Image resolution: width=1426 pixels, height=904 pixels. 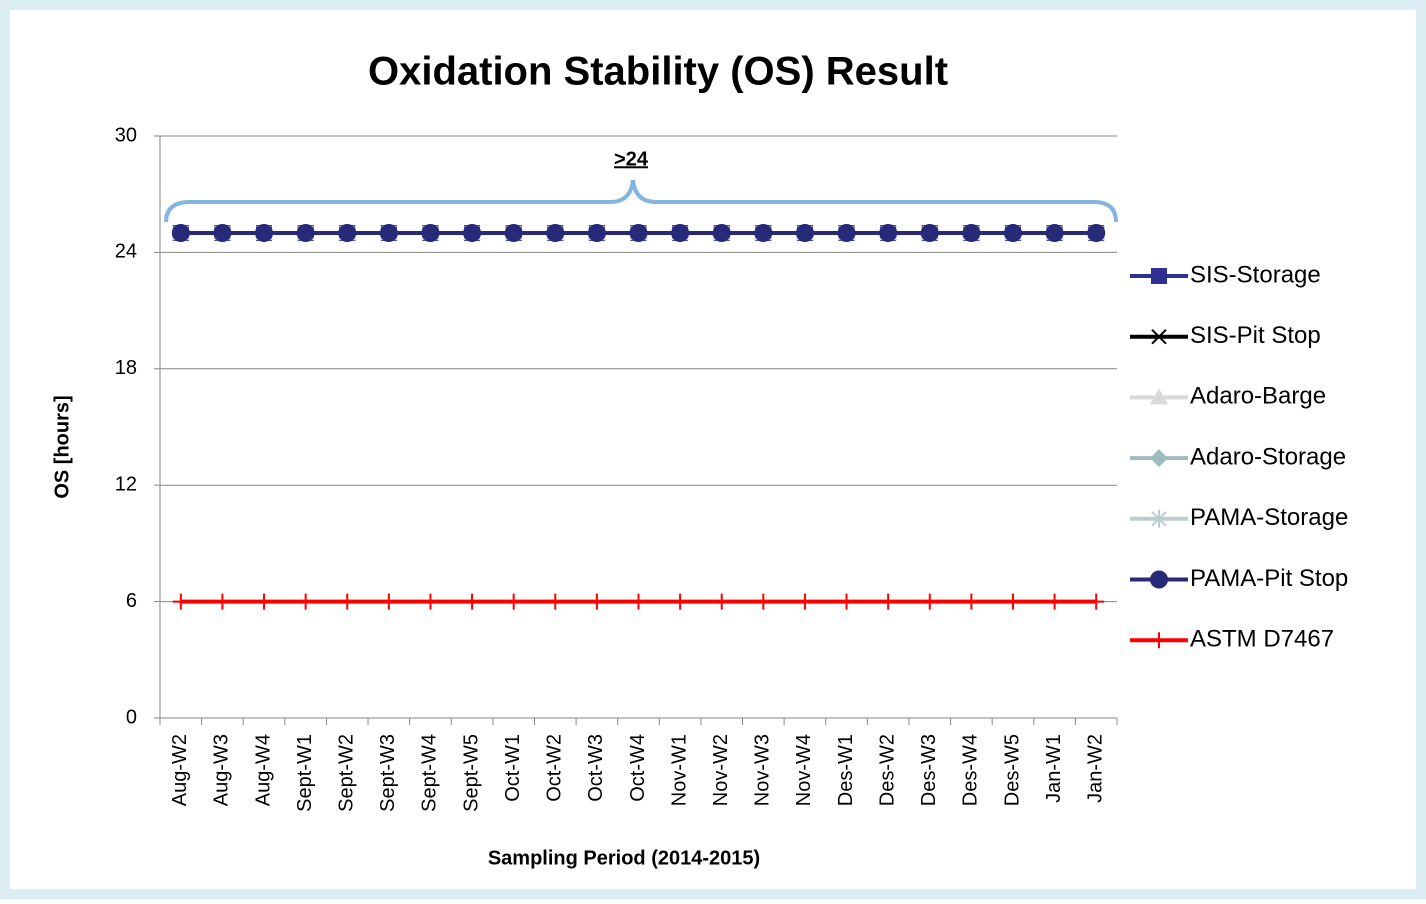 What do you see at coordinates (638, 768) in the screenshot?
I see `x-tick-label: Oct-W4` at bounding box center [638, 768].